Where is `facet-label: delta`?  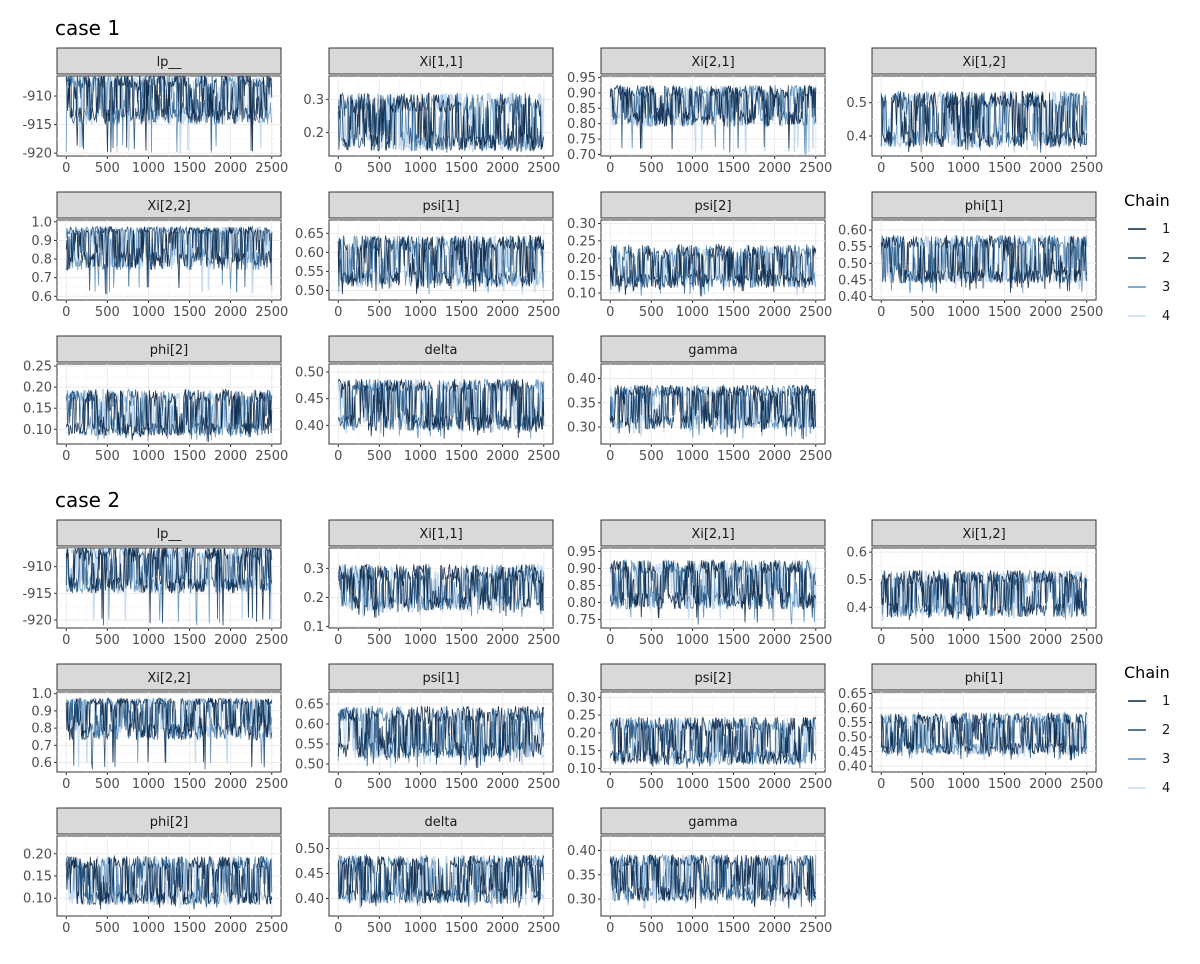
facet-label: delta is located at coordinates (441, 822).